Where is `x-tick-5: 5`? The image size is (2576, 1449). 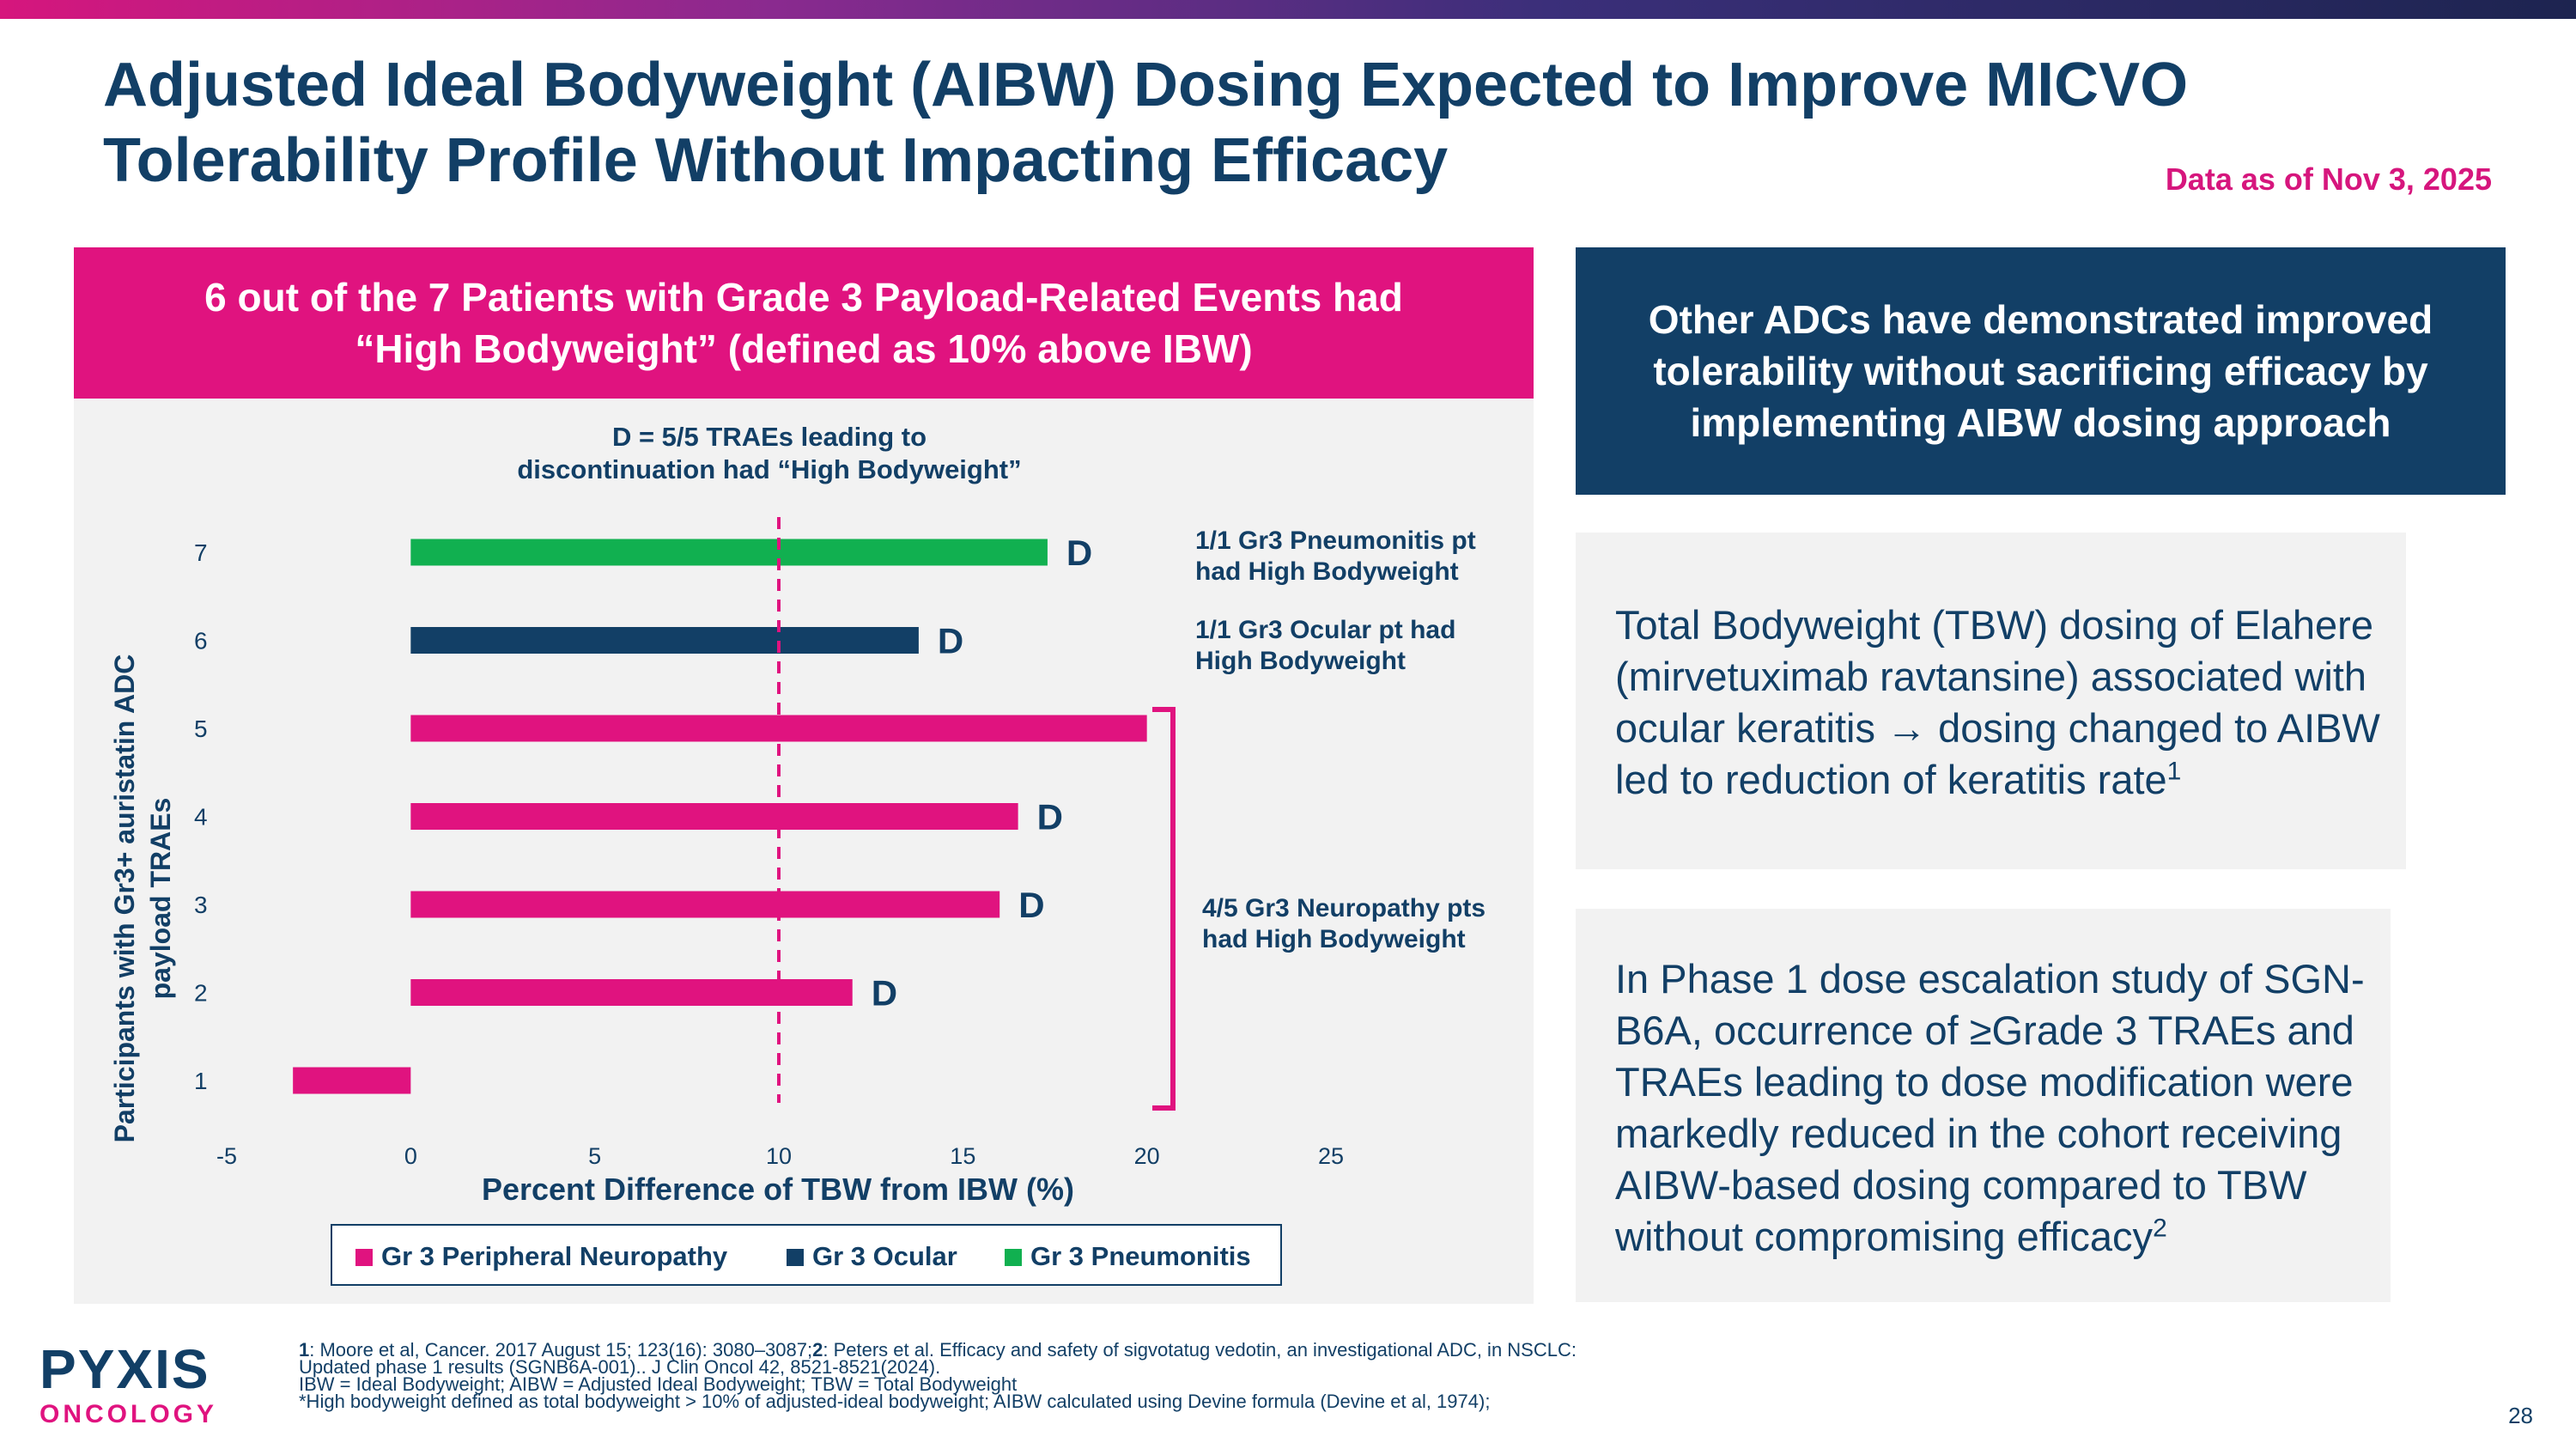 x-tick-5: 5 is located at coordinates (594, 1156).